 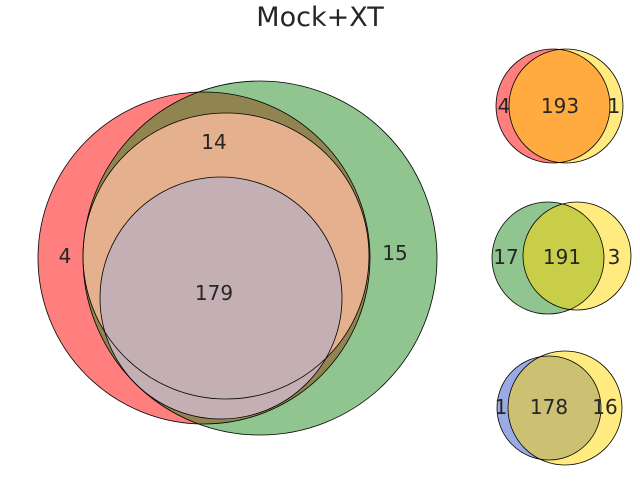 What do you see at coordinates (549, 407) in the screenshot?
I see `small-venn-3-overlap-label: 178` at bounding box center [549, 407].